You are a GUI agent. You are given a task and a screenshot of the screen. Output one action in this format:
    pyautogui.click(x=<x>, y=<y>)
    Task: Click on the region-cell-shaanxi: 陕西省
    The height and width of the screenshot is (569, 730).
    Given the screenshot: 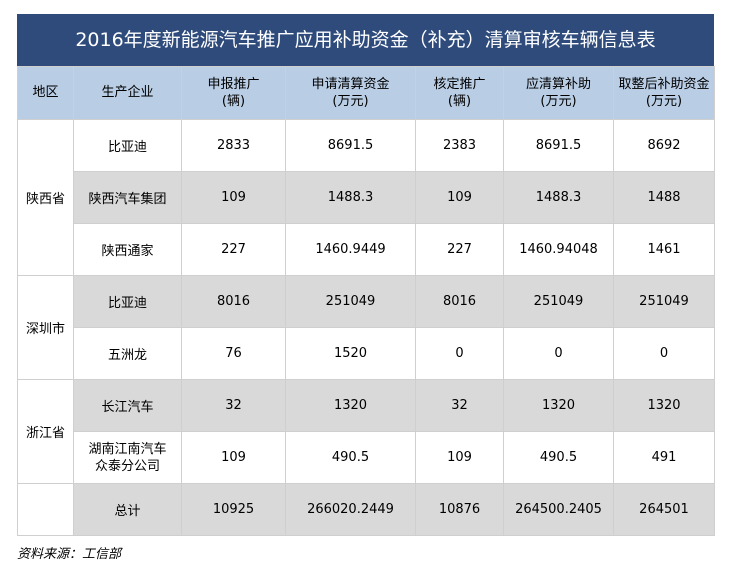 What is the action you would take?
    pyautogui.click(x=45, y=197)
    